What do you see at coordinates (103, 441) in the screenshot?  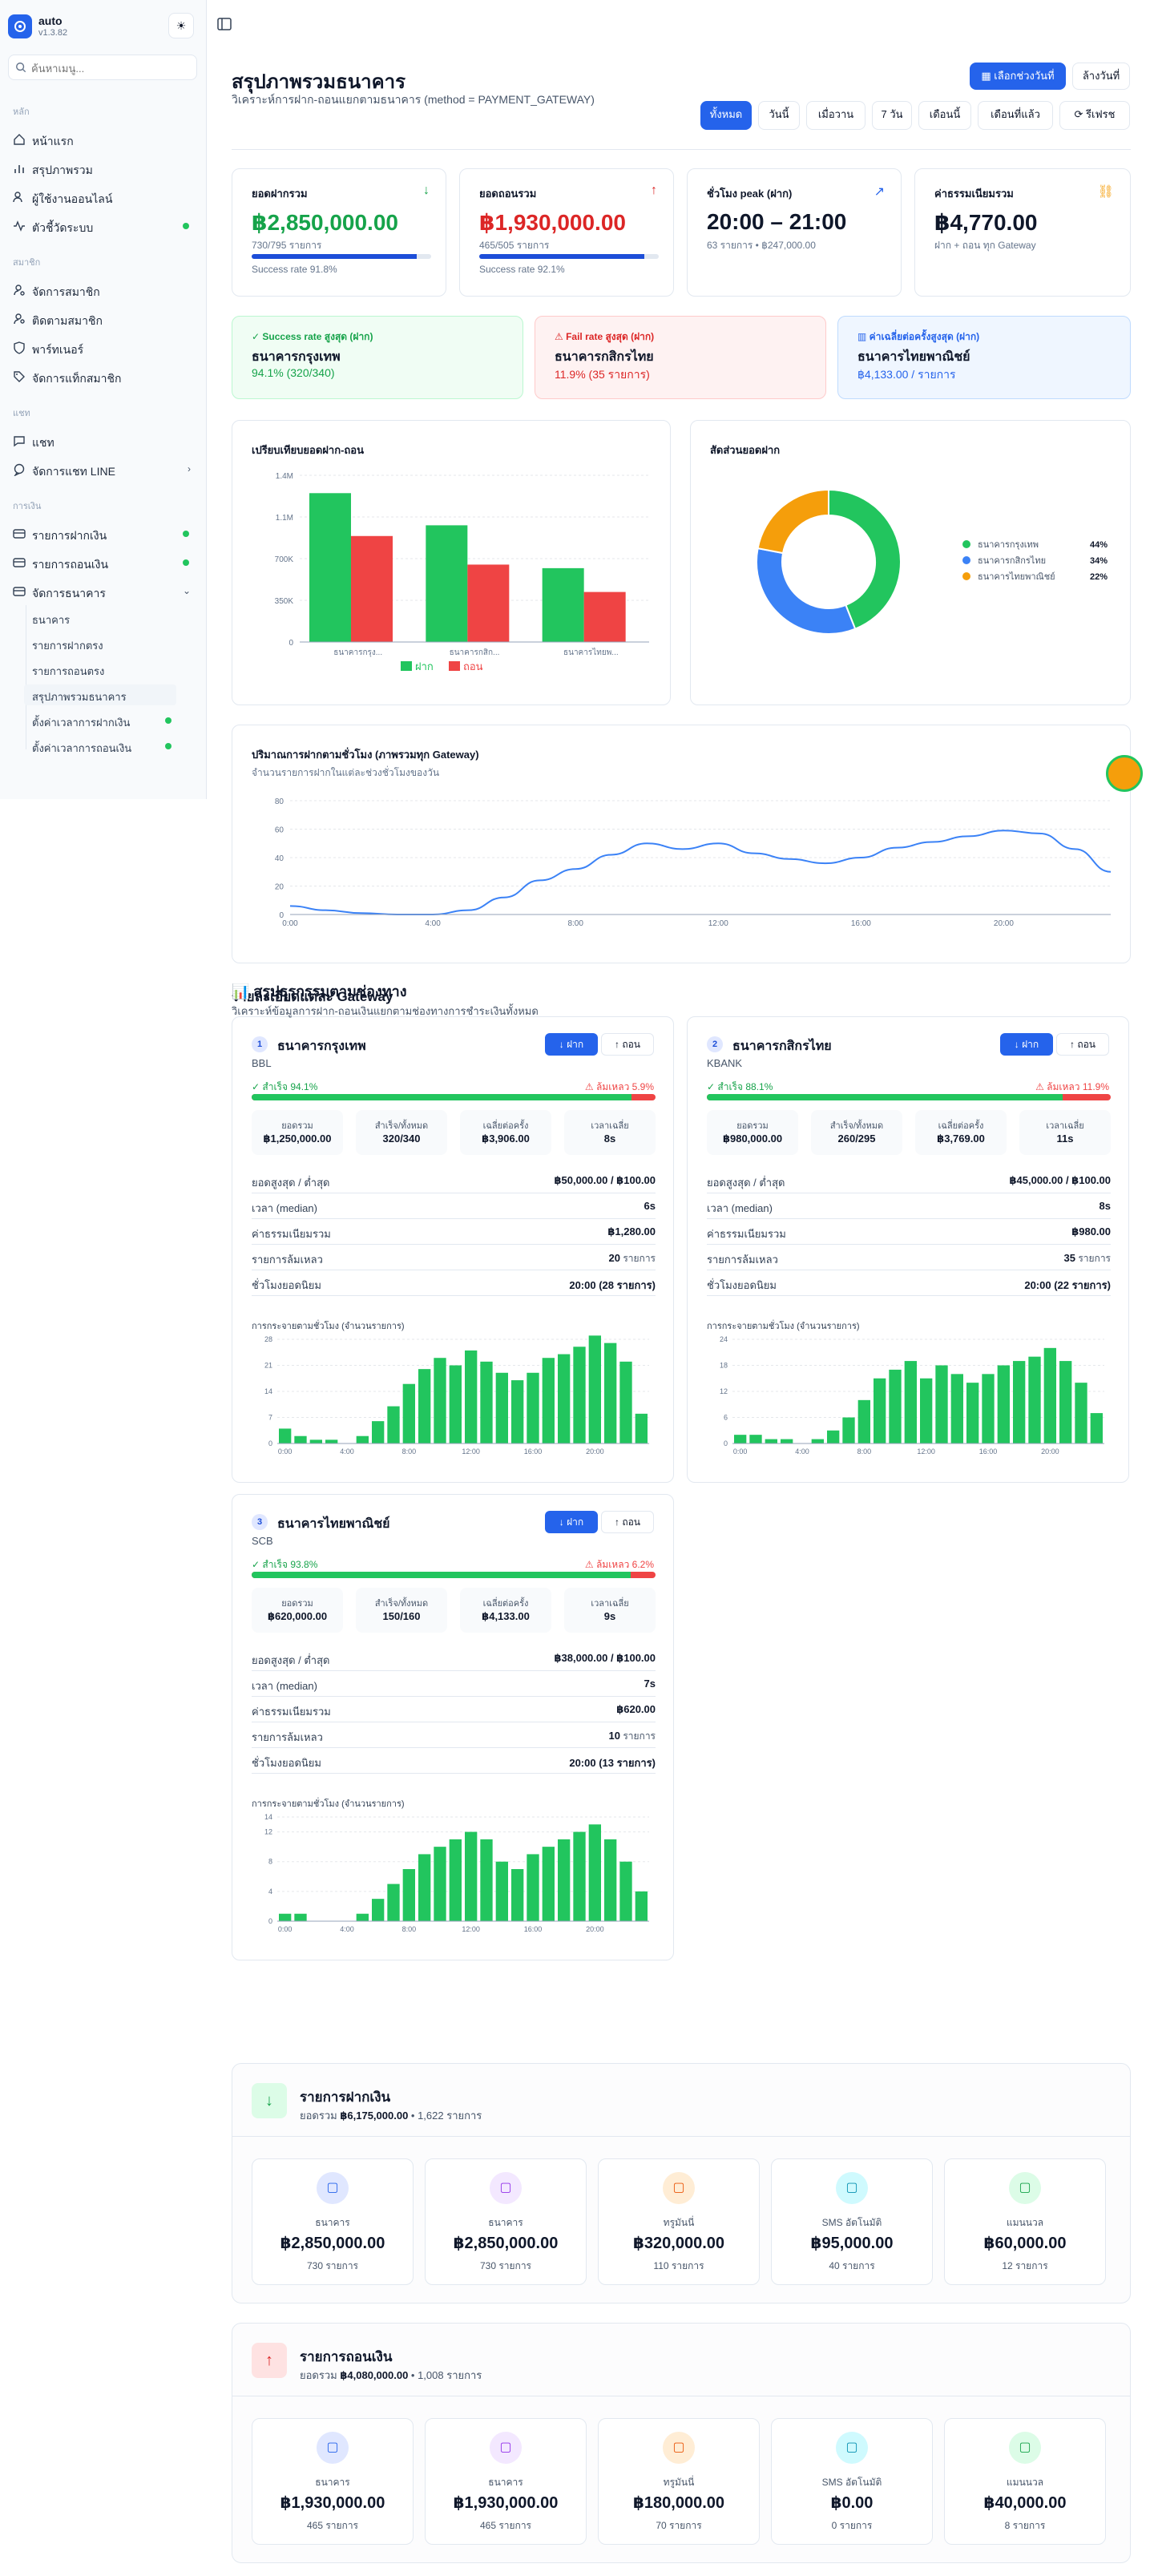 I see `sidebar-item-chat: แชท` at bounding box center [103, 441].